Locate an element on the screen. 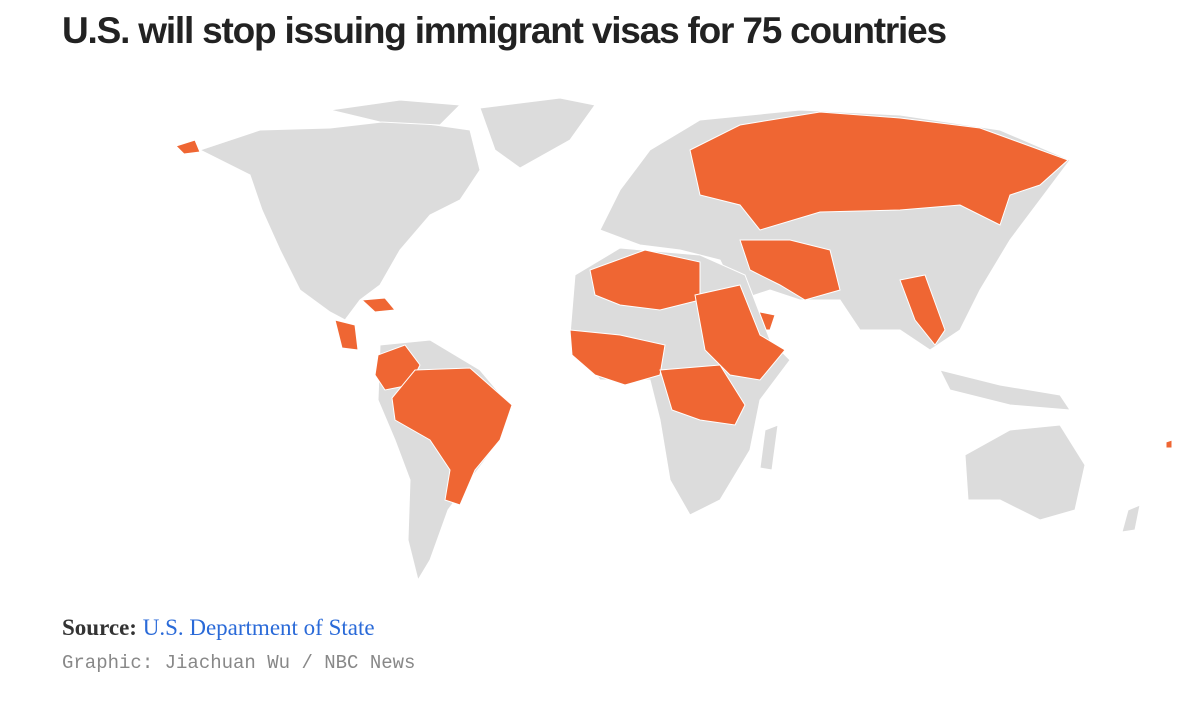 The image size is (1202, 719). source-line: Source: U.S. Department of State is located at coordinates (218, 628).